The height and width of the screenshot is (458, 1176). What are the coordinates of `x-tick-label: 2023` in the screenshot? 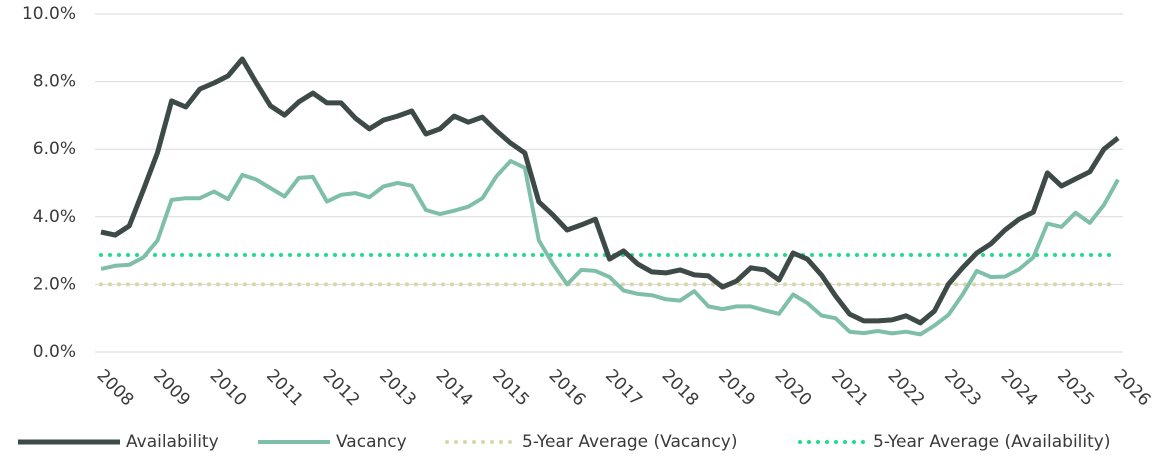 It's located at (962, 388).